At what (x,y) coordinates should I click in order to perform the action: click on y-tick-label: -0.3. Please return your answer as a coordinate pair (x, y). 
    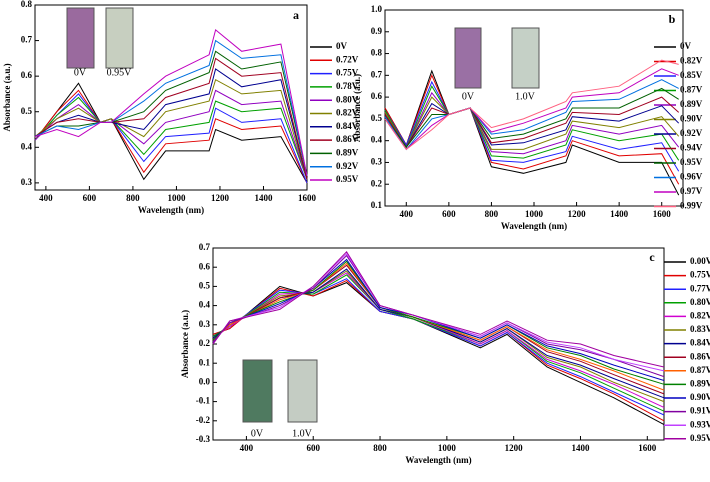
    Looking at the image, I should click on (203, 439).